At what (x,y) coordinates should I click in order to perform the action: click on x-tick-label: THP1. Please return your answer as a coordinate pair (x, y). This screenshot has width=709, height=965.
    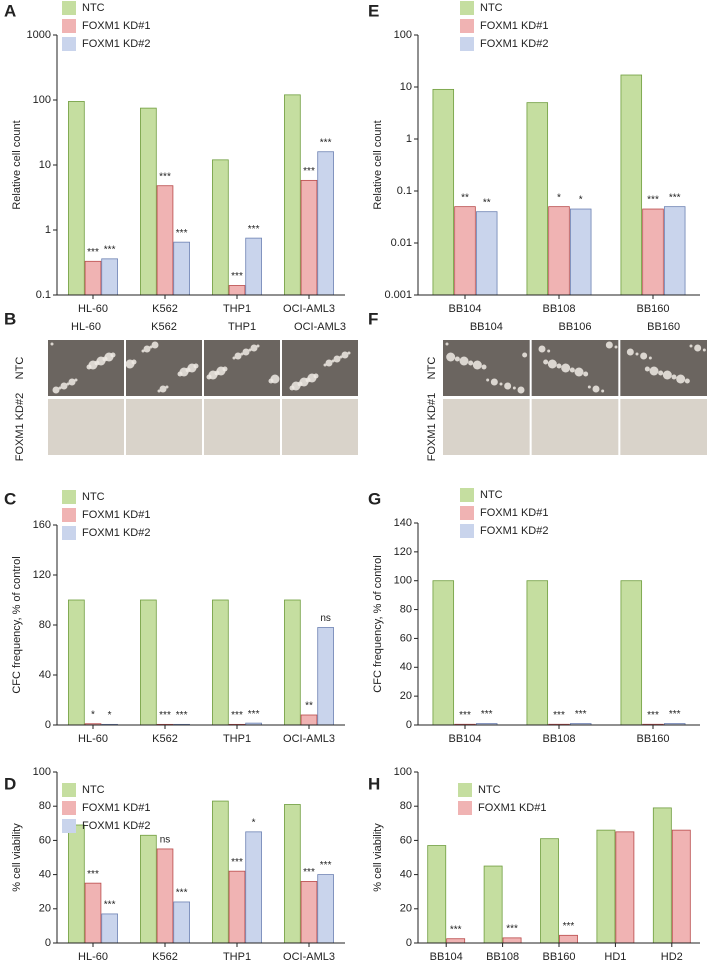
    Looking at the image, I should click on (237, 957).